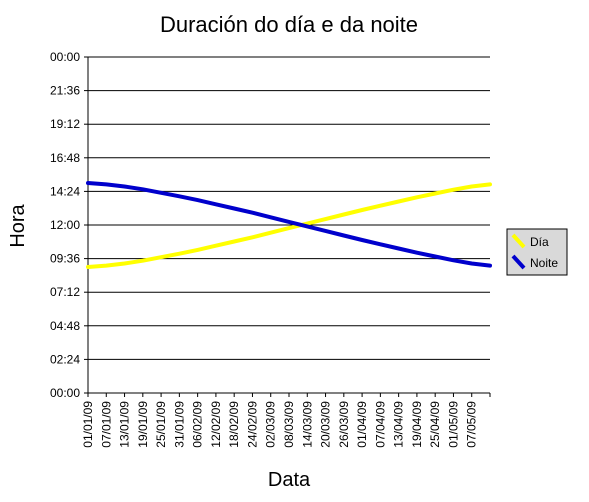 The image size is (589, 502). Describe the element at coordinates (435, 424) in the screenshot. I see `x-tick-label: 25/04/09` at that location.